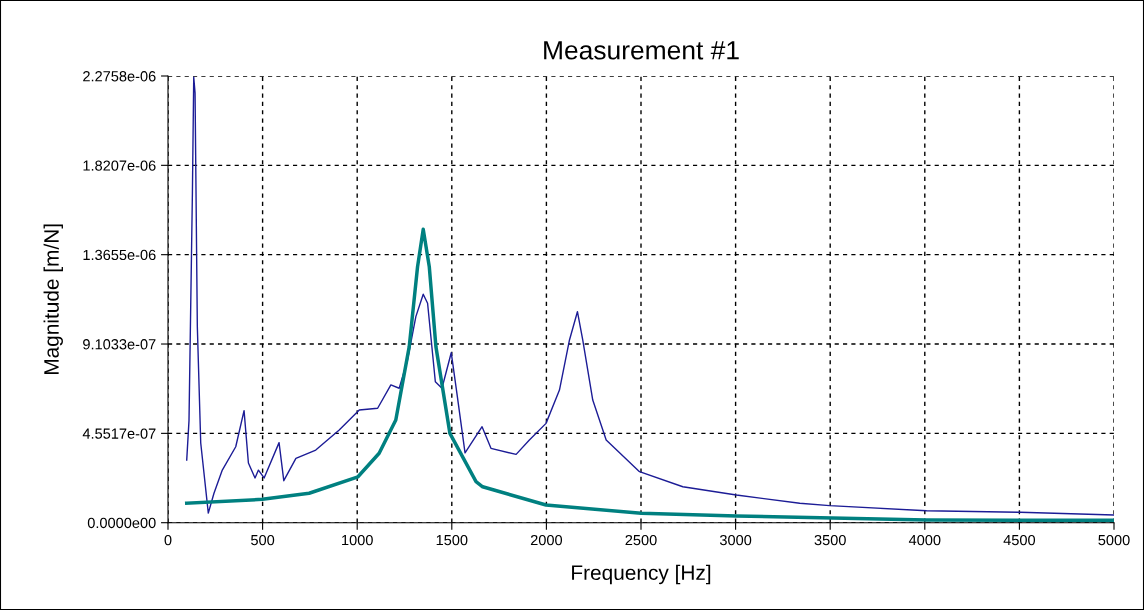 The image size is (1144, 610). I want to click on x-axis-title: Frequency [Hz], so click(641, 574).